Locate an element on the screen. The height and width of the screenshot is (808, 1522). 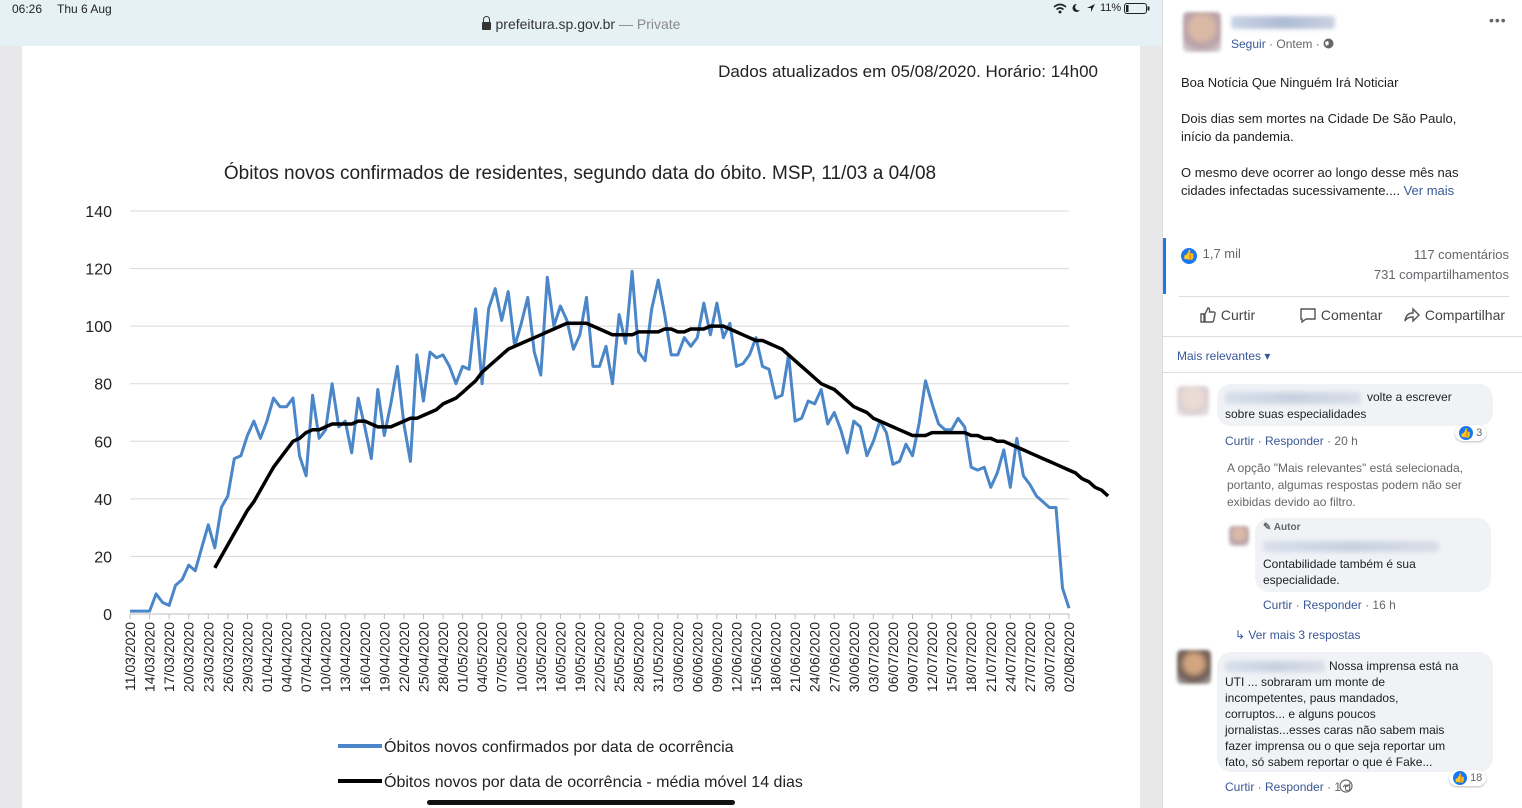
x-tick-label: 15/07/2020 is located at coordinates (952, 657).